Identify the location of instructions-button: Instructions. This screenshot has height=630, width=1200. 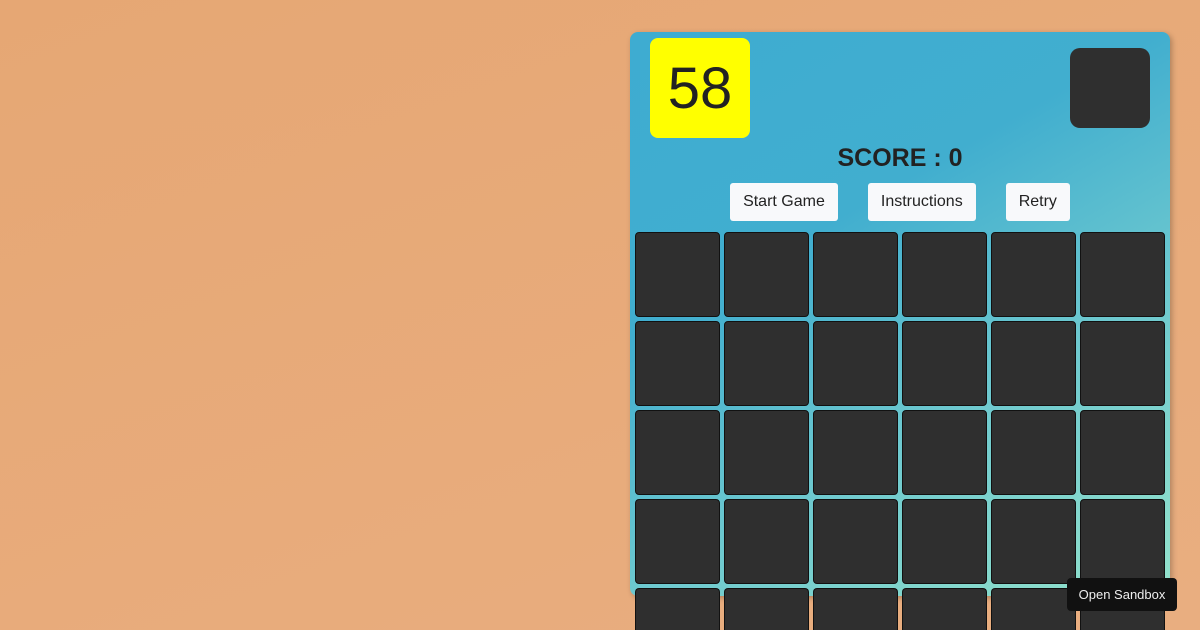
(921, 202).